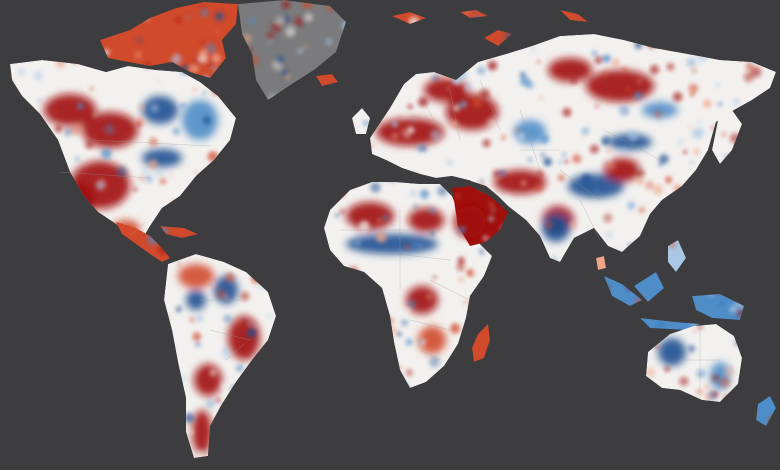  Describe the element at coordinates (766, 411) in the screenshot. I see `region-new-zealand` at that location.